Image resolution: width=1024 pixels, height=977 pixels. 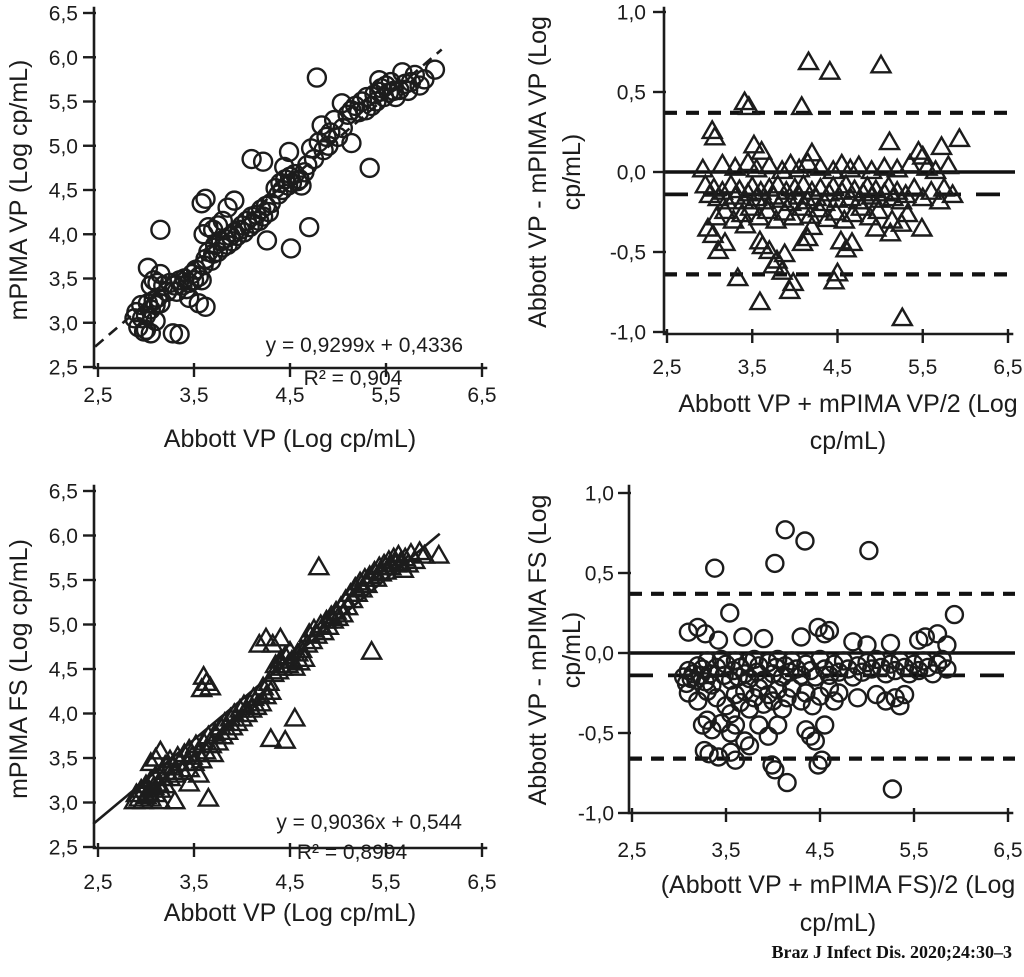 I want to click on vp-bland-altman-y-axis-title-line1: Abbott VP - mPIMA VP (Log, so click(x=538, y=172).